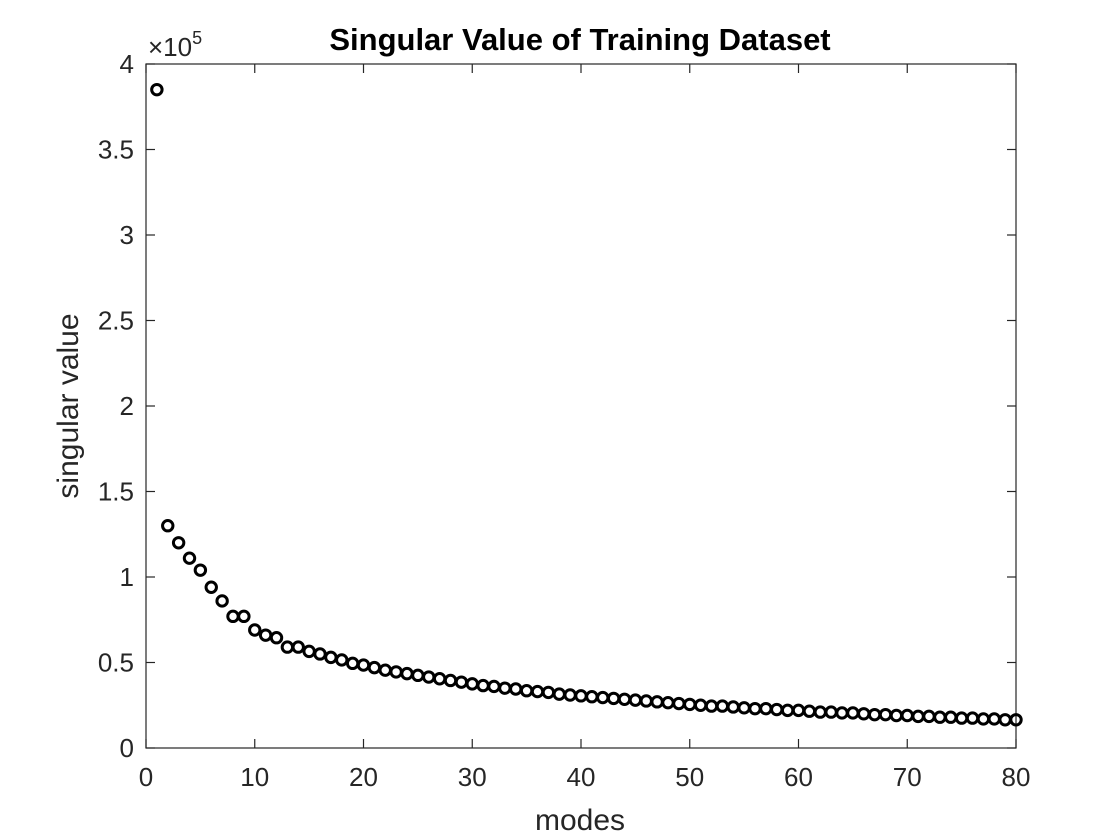  I want to click on y-axis-exponent-base: ×10, so click(170, 47).